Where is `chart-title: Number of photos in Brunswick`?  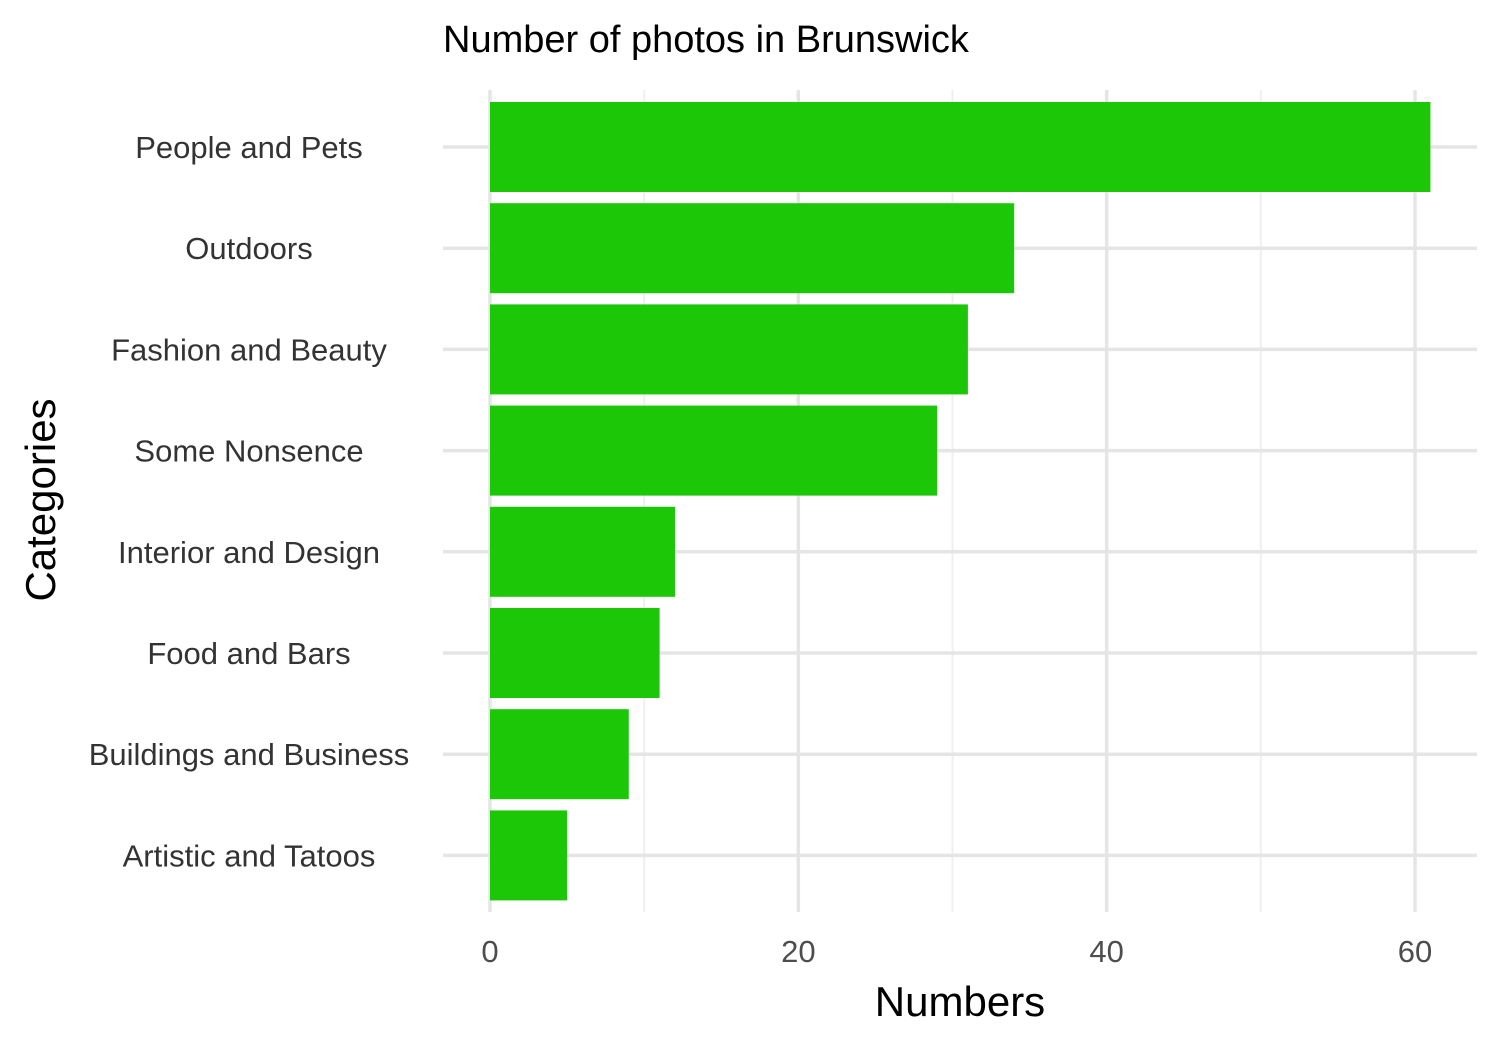
chart-title: Number of photos in Brunswick is located at coordinates (706, 40).